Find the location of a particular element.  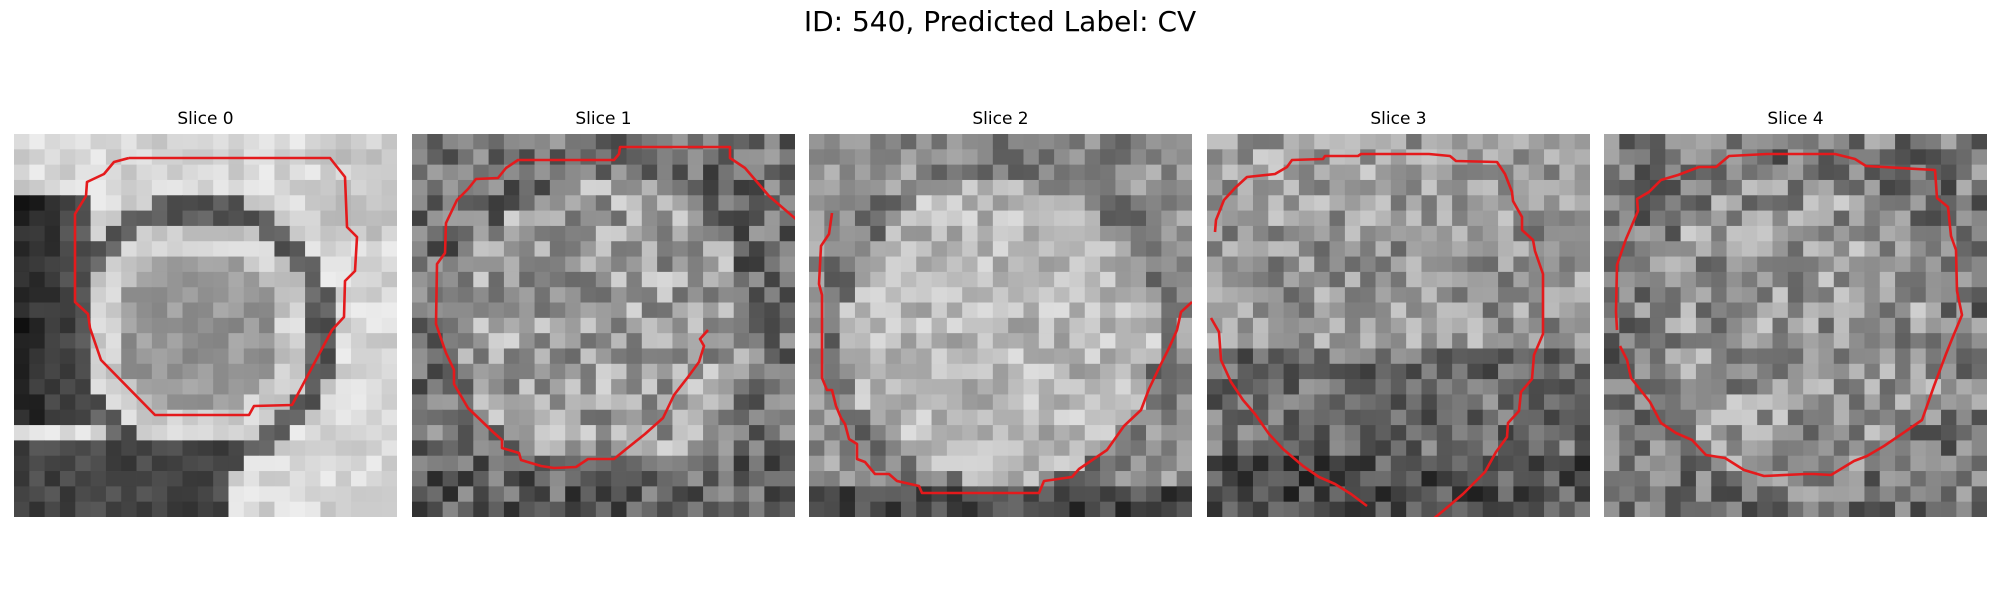

figure-title: ID: 540, Predicted Label: CV is located at coordinates (1000, 21).